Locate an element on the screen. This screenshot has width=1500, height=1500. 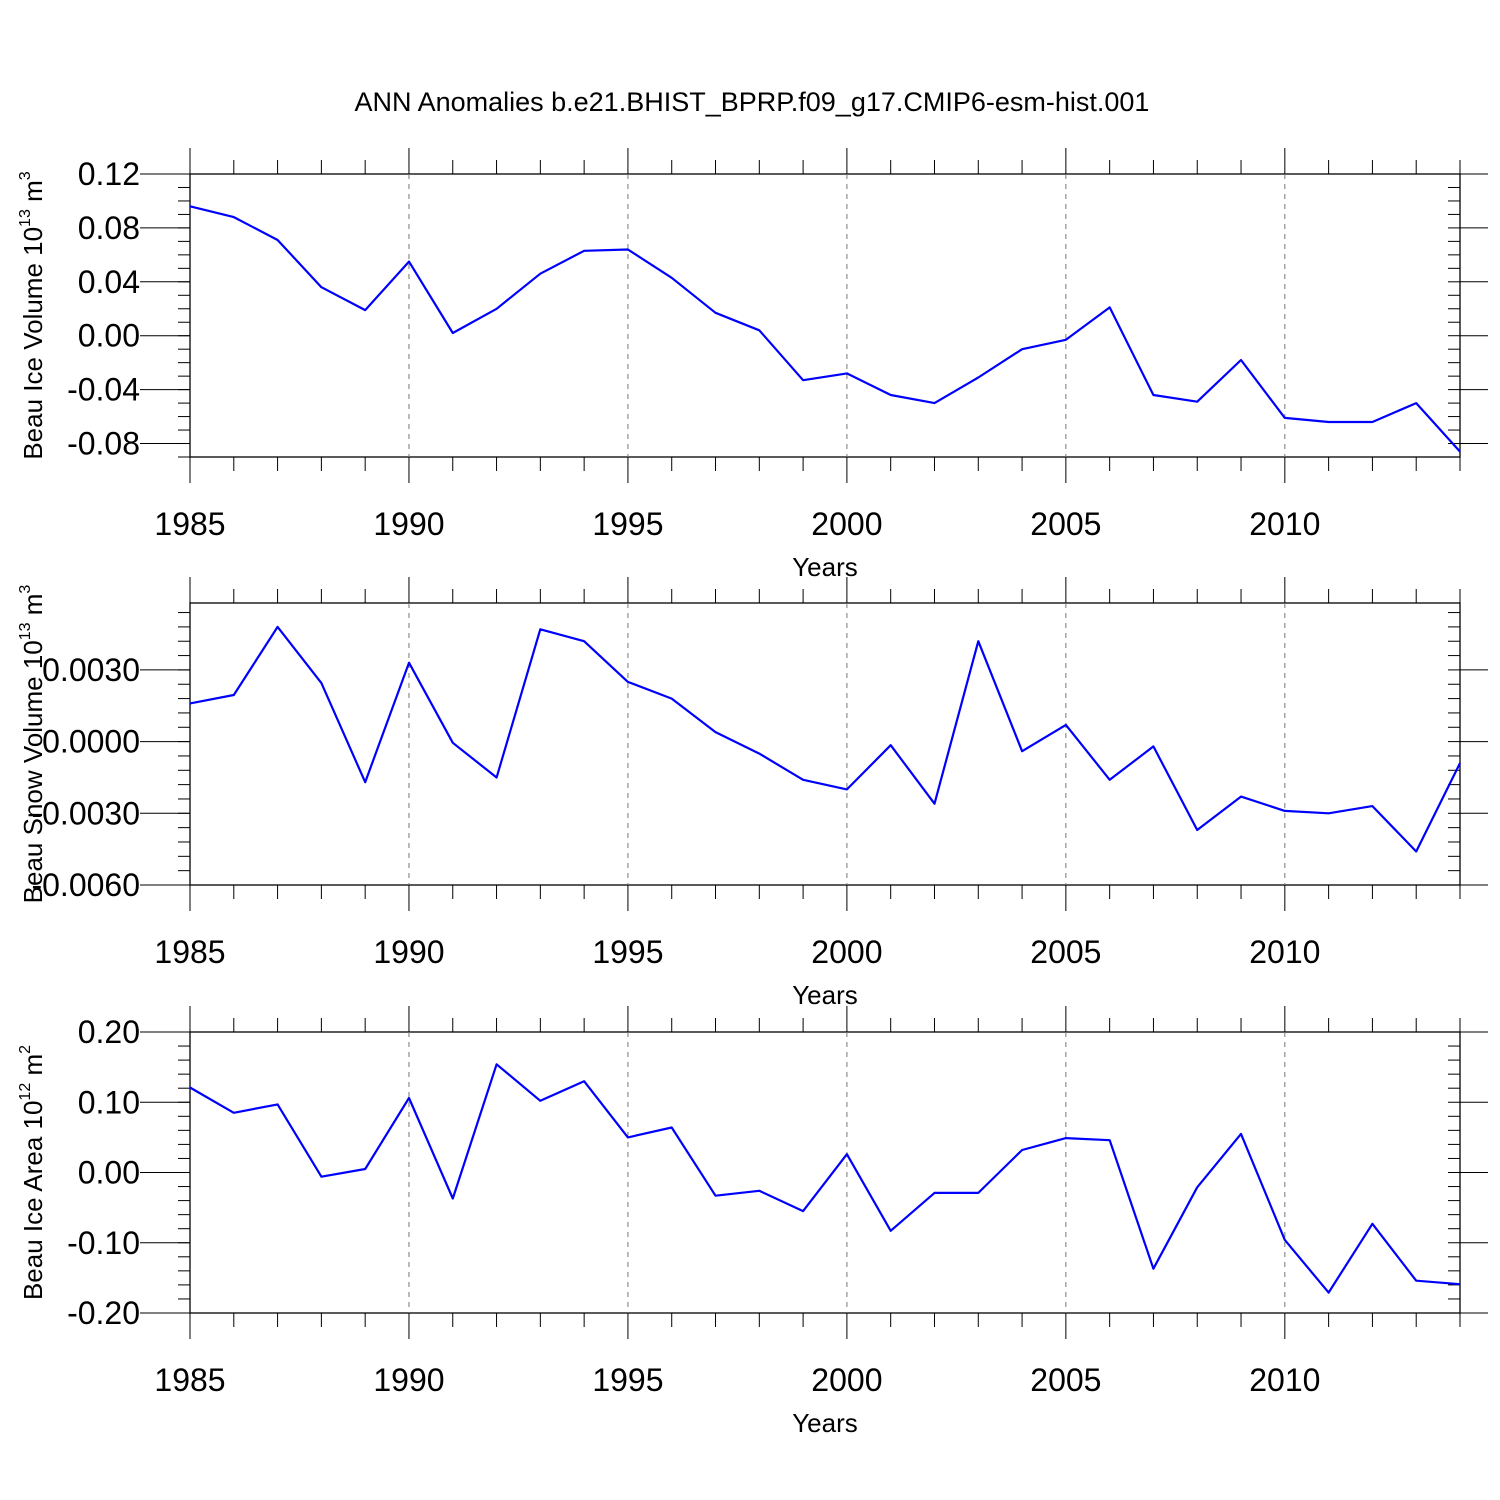
y-tick-label: 0.20 is located at coordinates (109, 1032).